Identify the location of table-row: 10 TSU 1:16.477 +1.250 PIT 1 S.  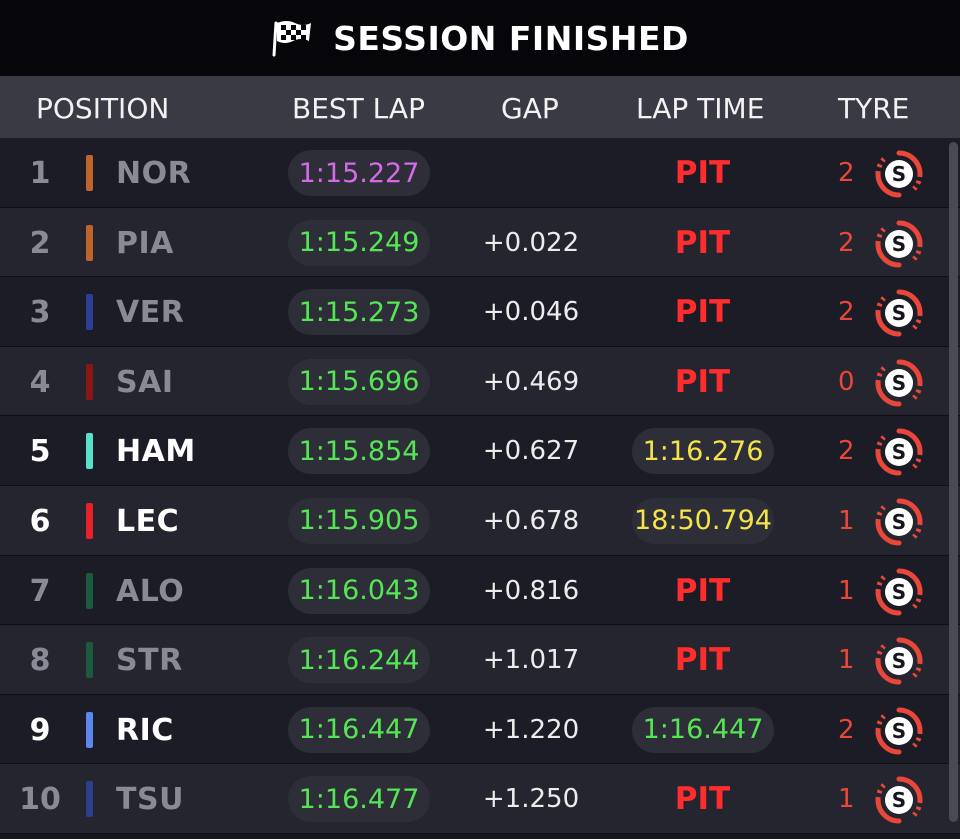
(480, 799).